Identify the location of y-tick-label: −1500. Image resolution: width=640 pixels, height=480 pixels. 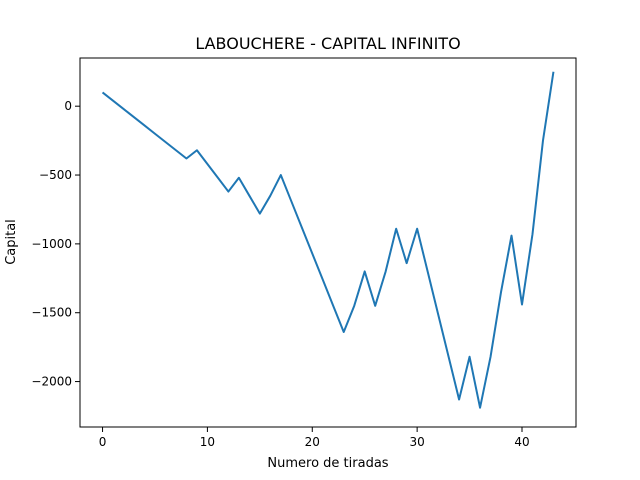
(51, 313).